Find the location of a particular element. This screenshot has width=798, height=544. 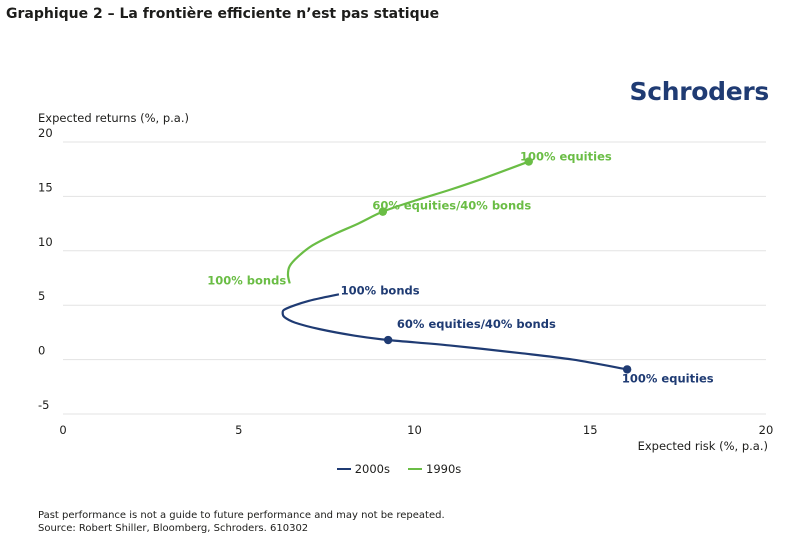

x-tick-label: 15 is located at coordinates (590, 430).